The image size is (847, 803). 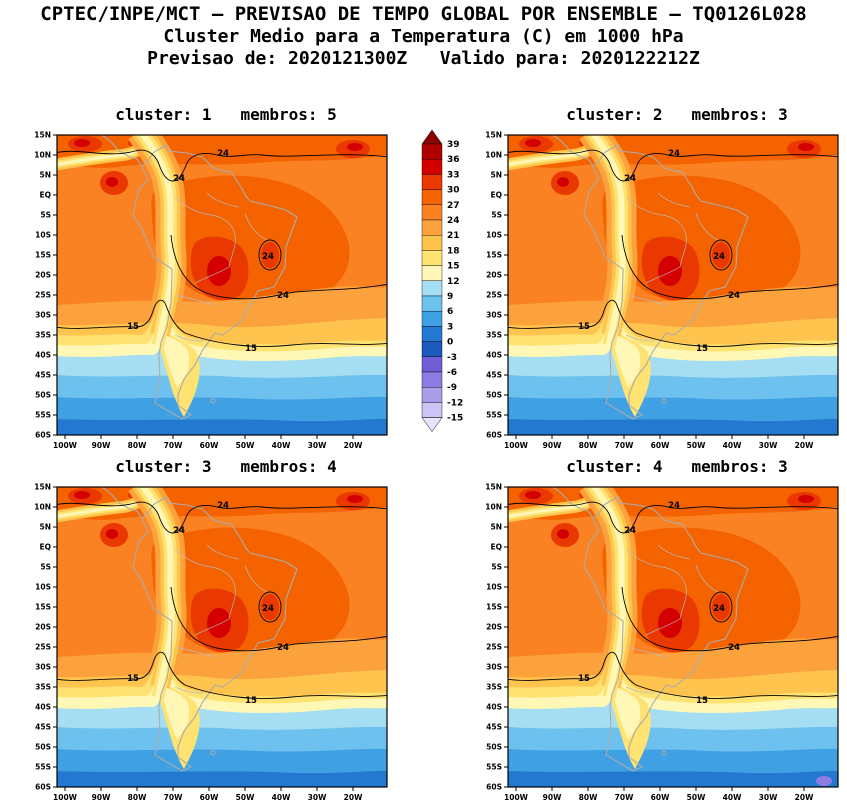 What do you see at coordinates (453, 221) in the screenshot?
I see `colorbar-label: 24` at bounding box center [453, 221].